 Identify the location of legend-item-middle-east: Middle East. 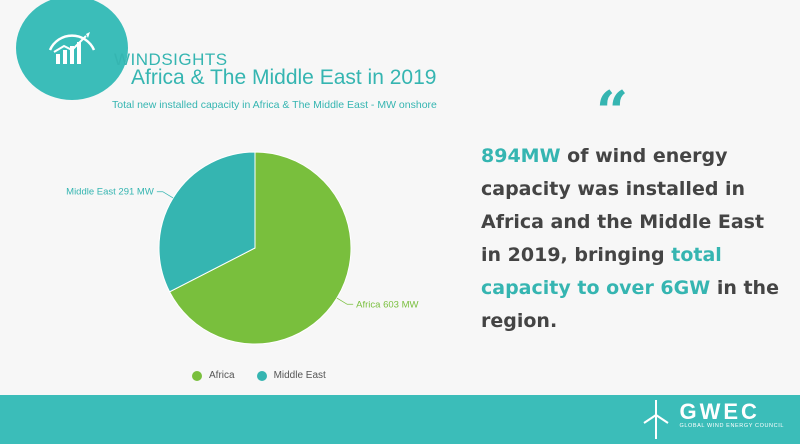
(291, 375).